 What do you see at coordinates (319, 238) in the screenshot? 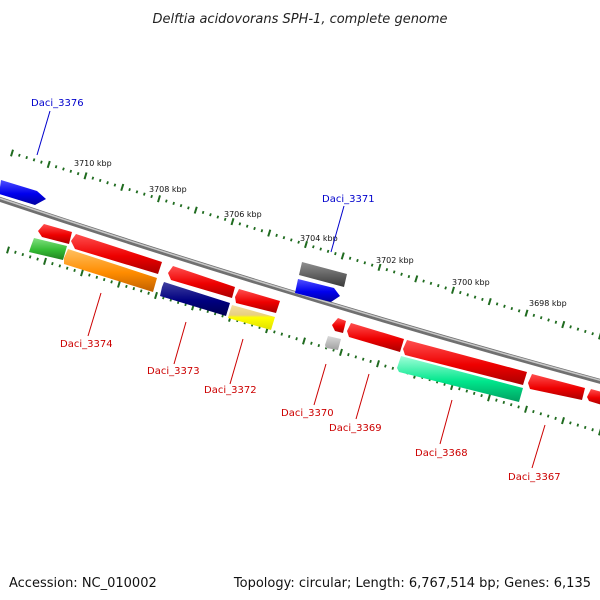
I see `kbp-label: 3704 kbp` at bounding box center [319, 238].